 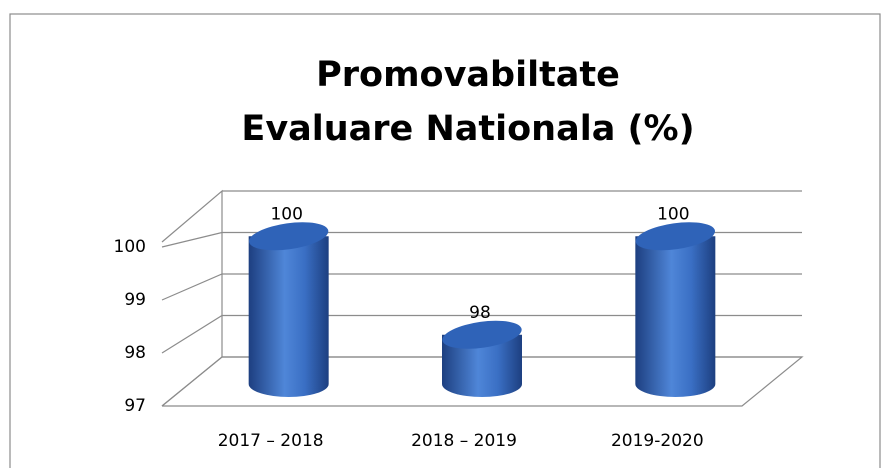 I want to click on chart-title: Promovabiltate, so click(x=468, y=75).